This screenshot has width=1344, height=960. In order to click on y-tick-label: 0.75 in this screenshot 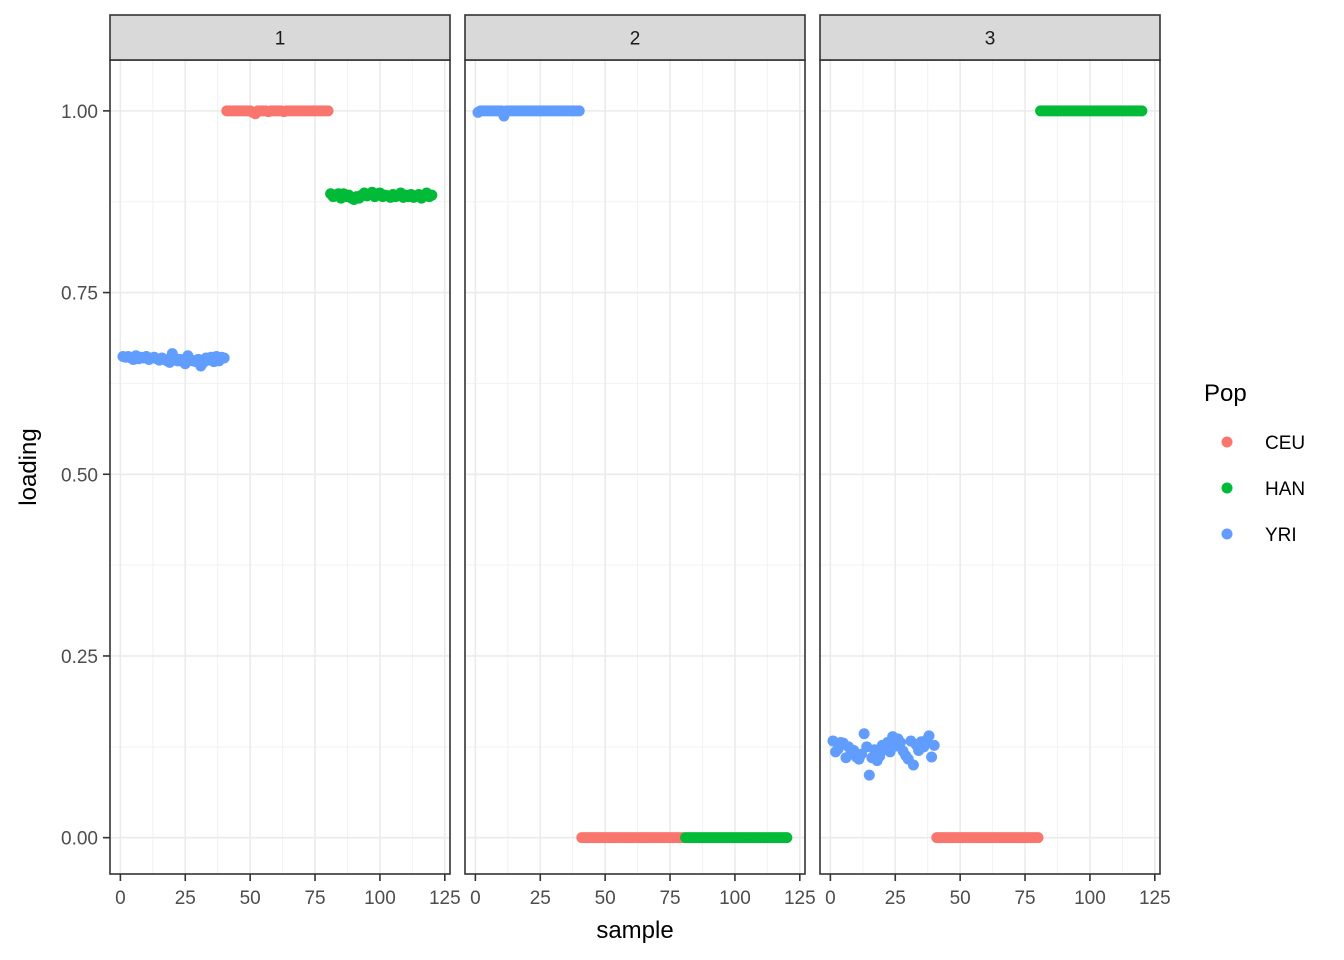, I will do `click(79, 294)`.